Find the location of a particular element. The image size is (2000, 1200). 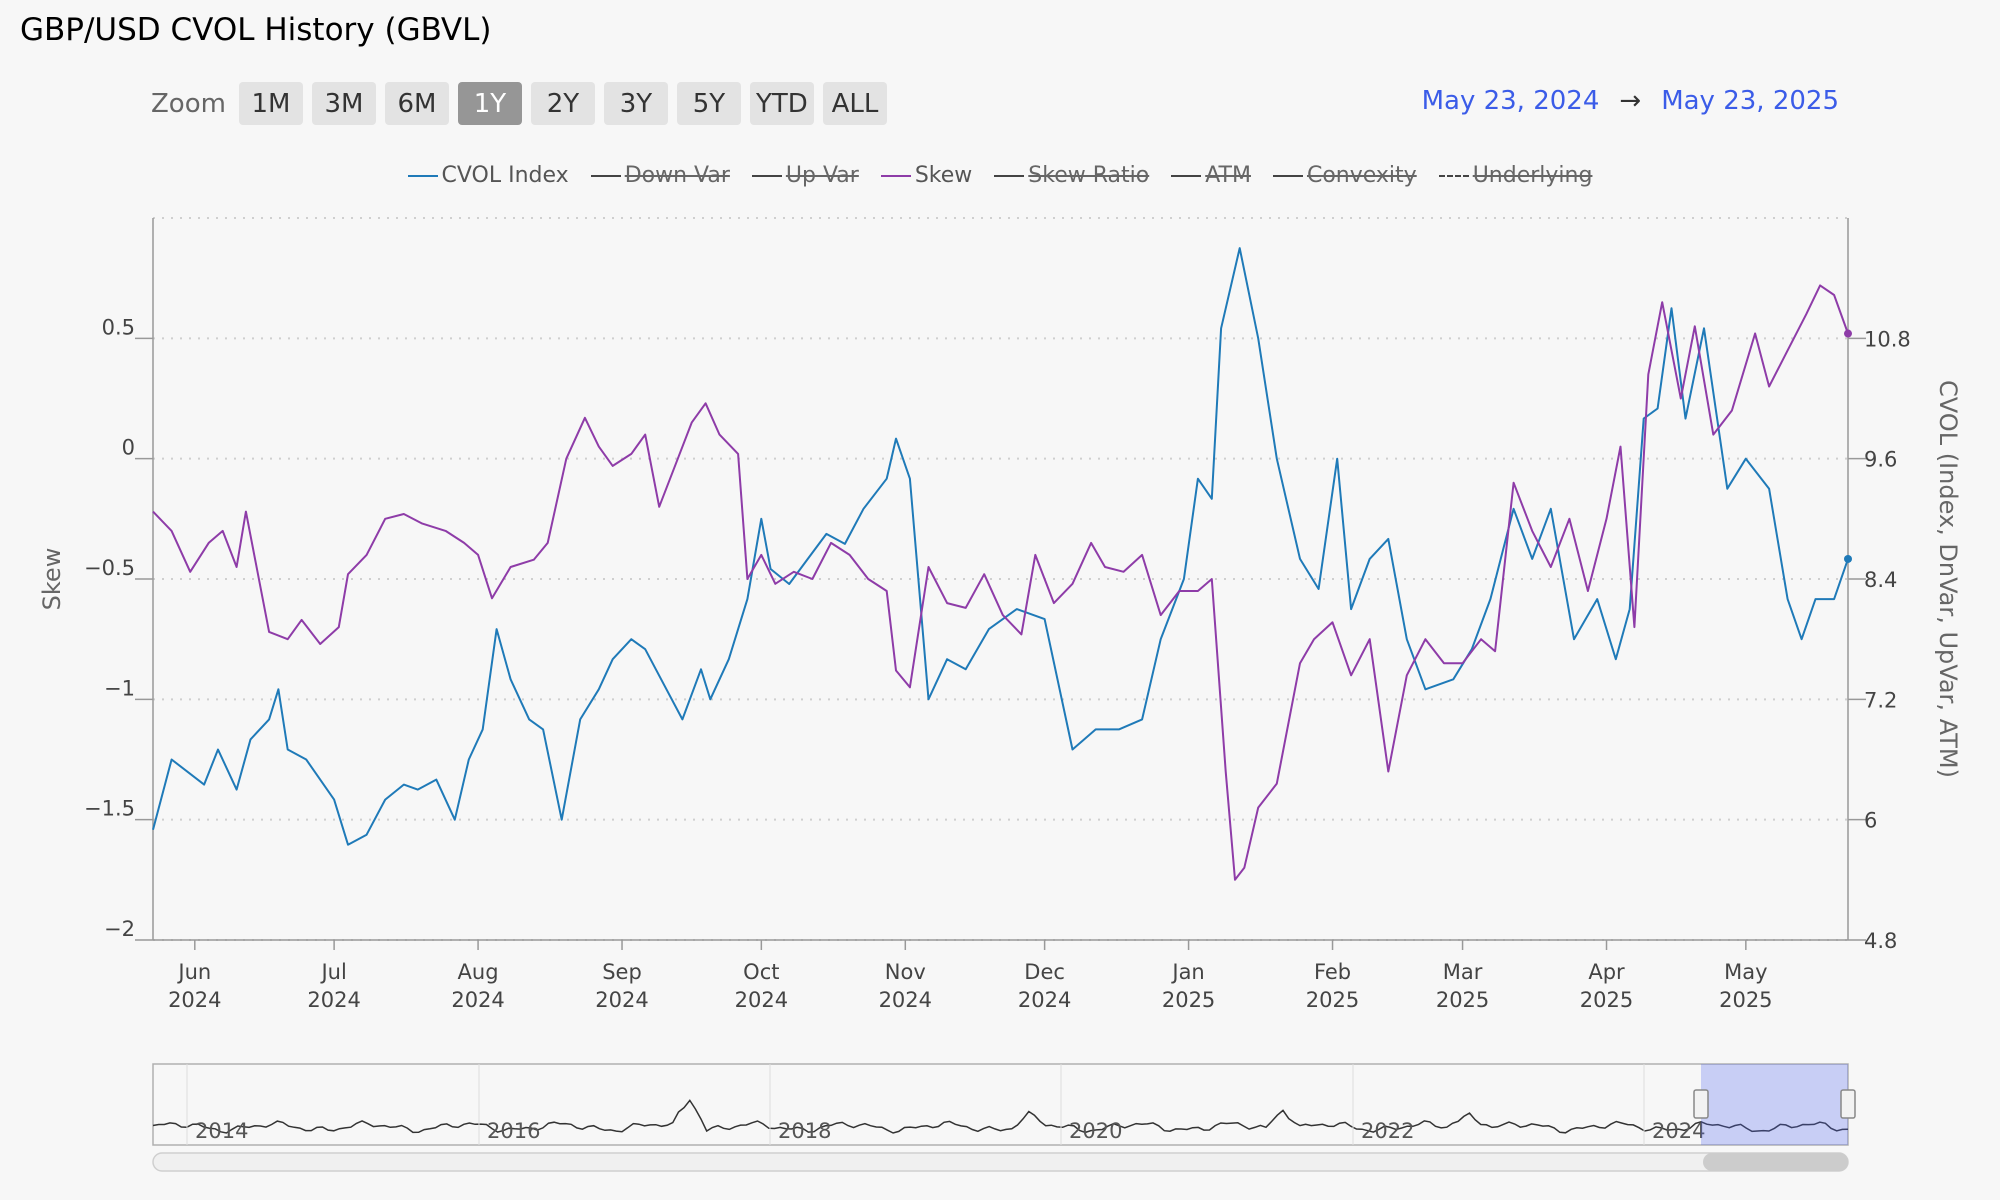

left-tick-label: 0 is located at coordinates (128, 448).